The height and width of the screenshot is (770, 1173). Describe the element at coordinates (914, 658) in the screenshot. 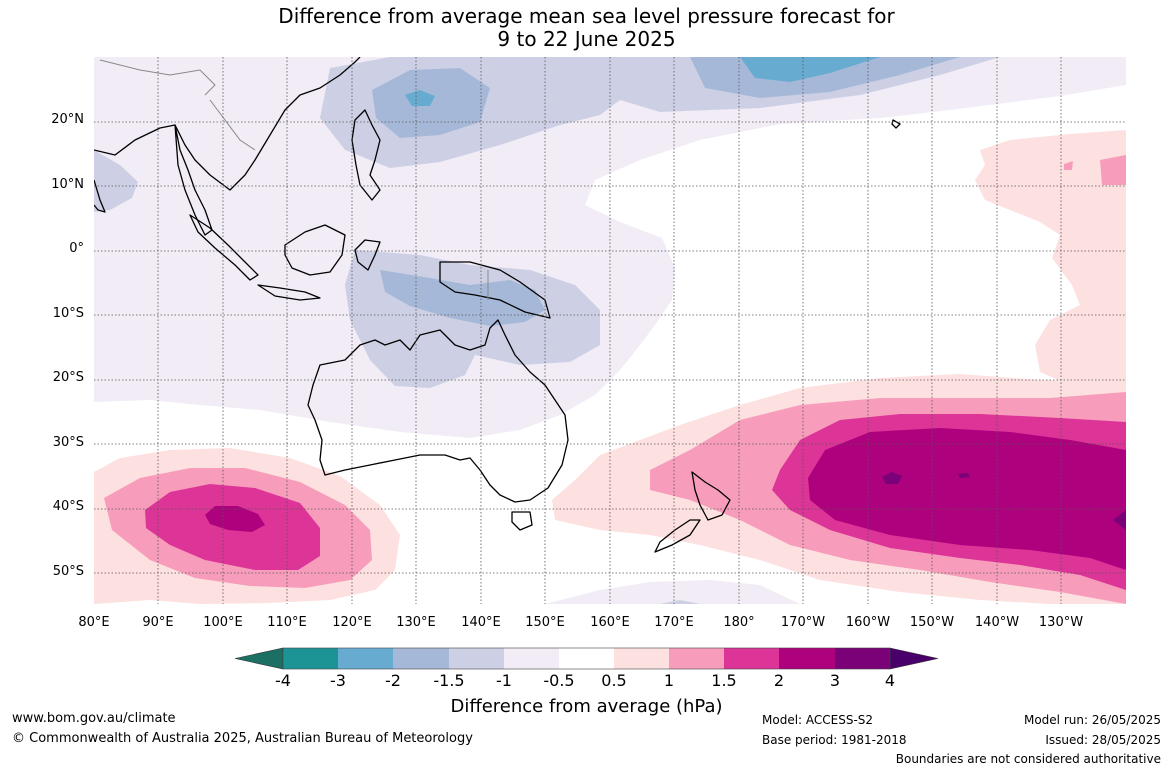

I see `colorbar-arrow-high` at that location.